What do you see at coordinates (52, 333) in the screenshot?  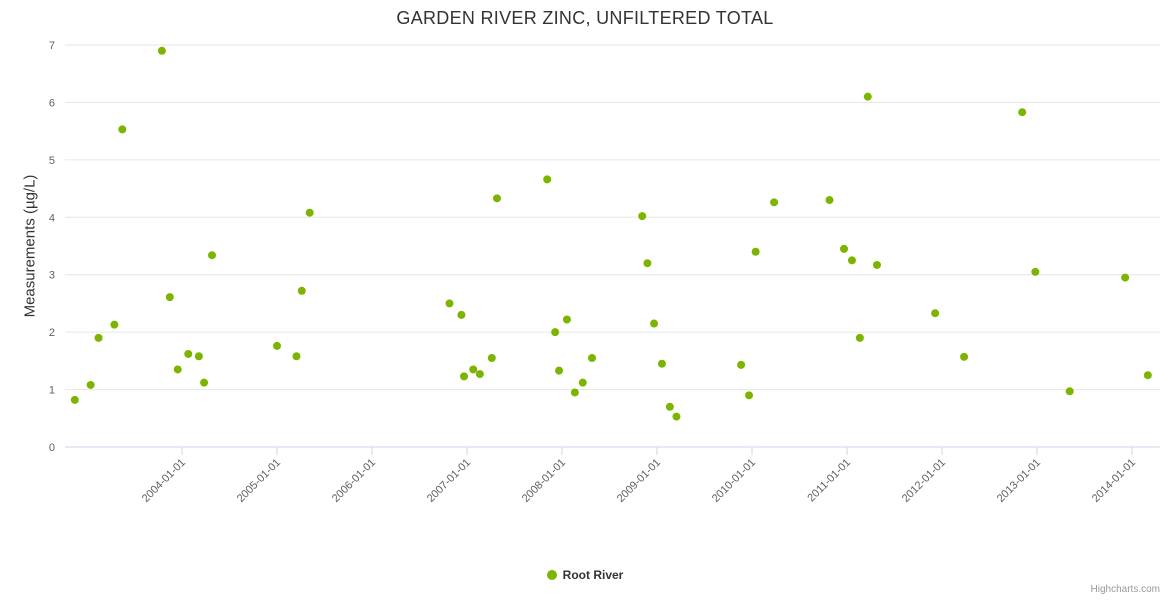 I see `y-tick-label: 2` at bounding box center [52, 333].